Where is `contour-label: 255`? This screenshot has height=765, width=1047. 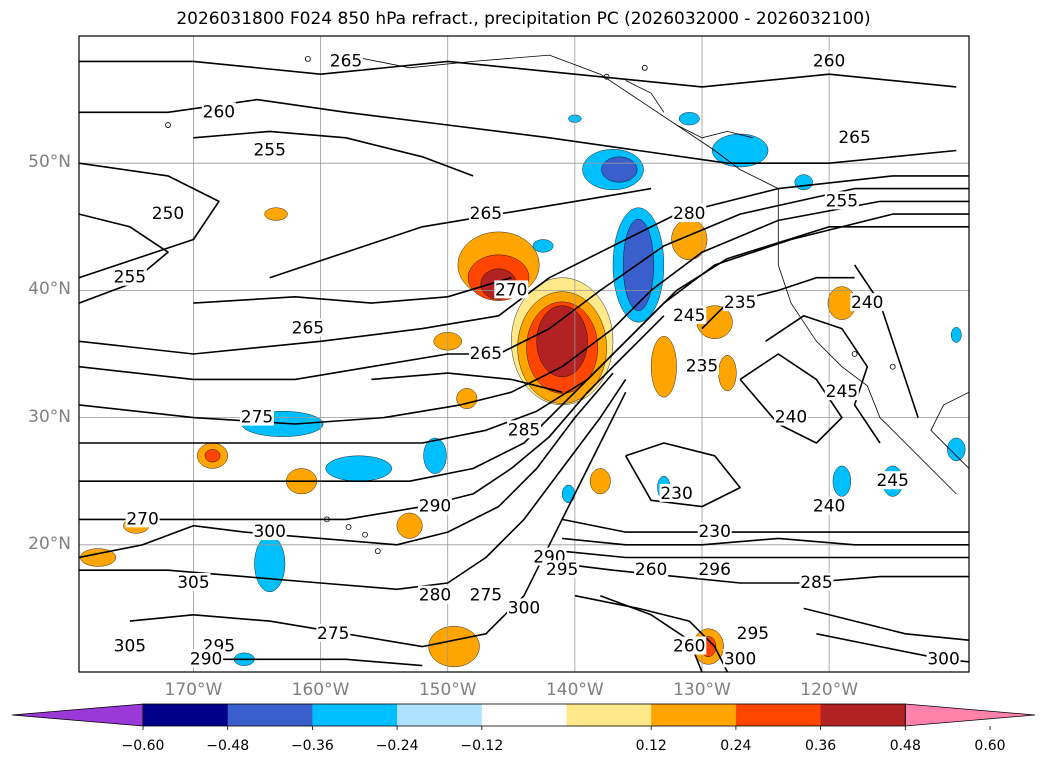 contour-label: 255 is located at coordinates (842, 201).